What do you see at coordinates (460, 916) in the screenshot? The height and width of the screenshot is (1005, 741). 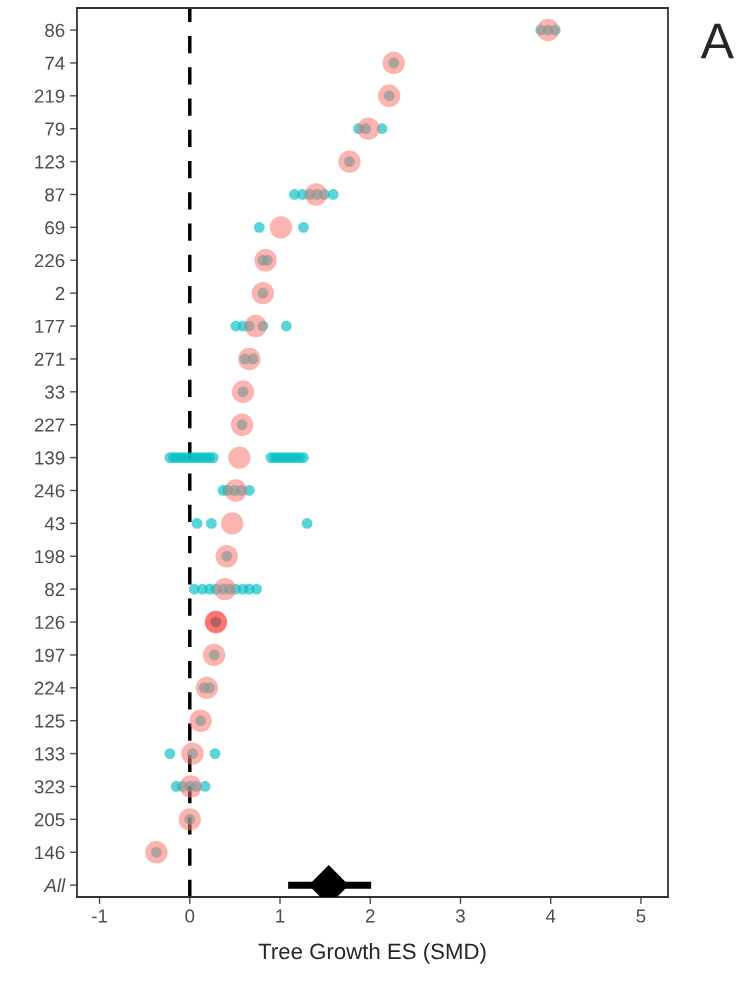 I see `x-tick-label: 3` at bounding box center [460, 916].